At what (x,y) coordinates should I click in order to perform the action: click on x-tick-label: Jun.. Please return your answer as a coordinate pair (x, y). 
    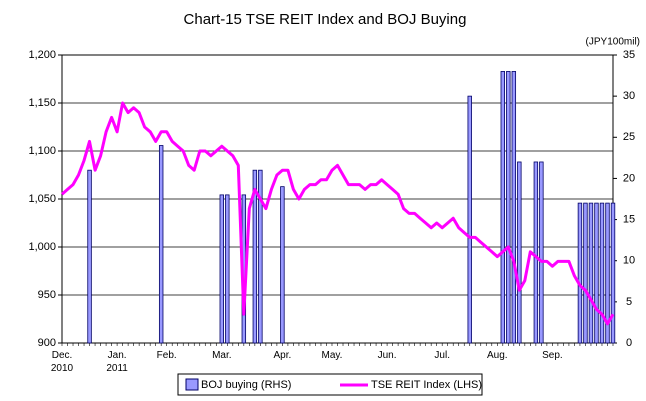
    Looking at the image, I should click on (387, 355).